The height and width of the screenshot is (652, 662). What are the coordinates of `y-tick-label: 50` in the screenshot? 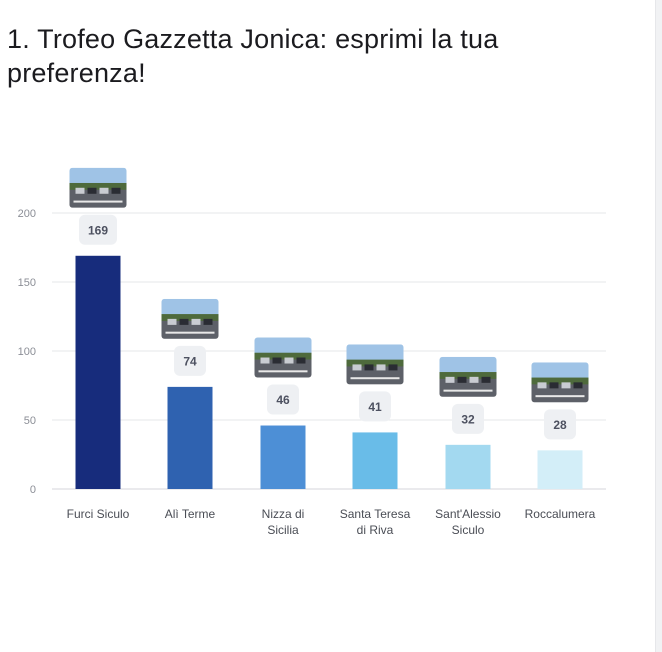 It's located at (30, 421).